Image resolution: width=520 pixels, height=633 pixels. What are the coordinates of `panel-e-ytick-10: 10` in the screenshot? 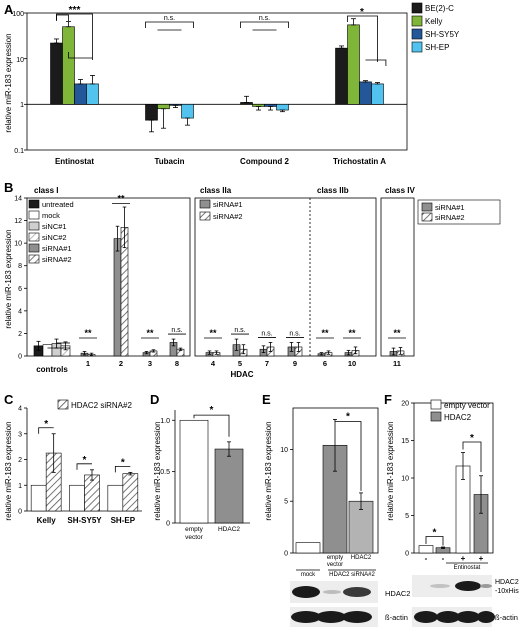 It's located at (284, 450).